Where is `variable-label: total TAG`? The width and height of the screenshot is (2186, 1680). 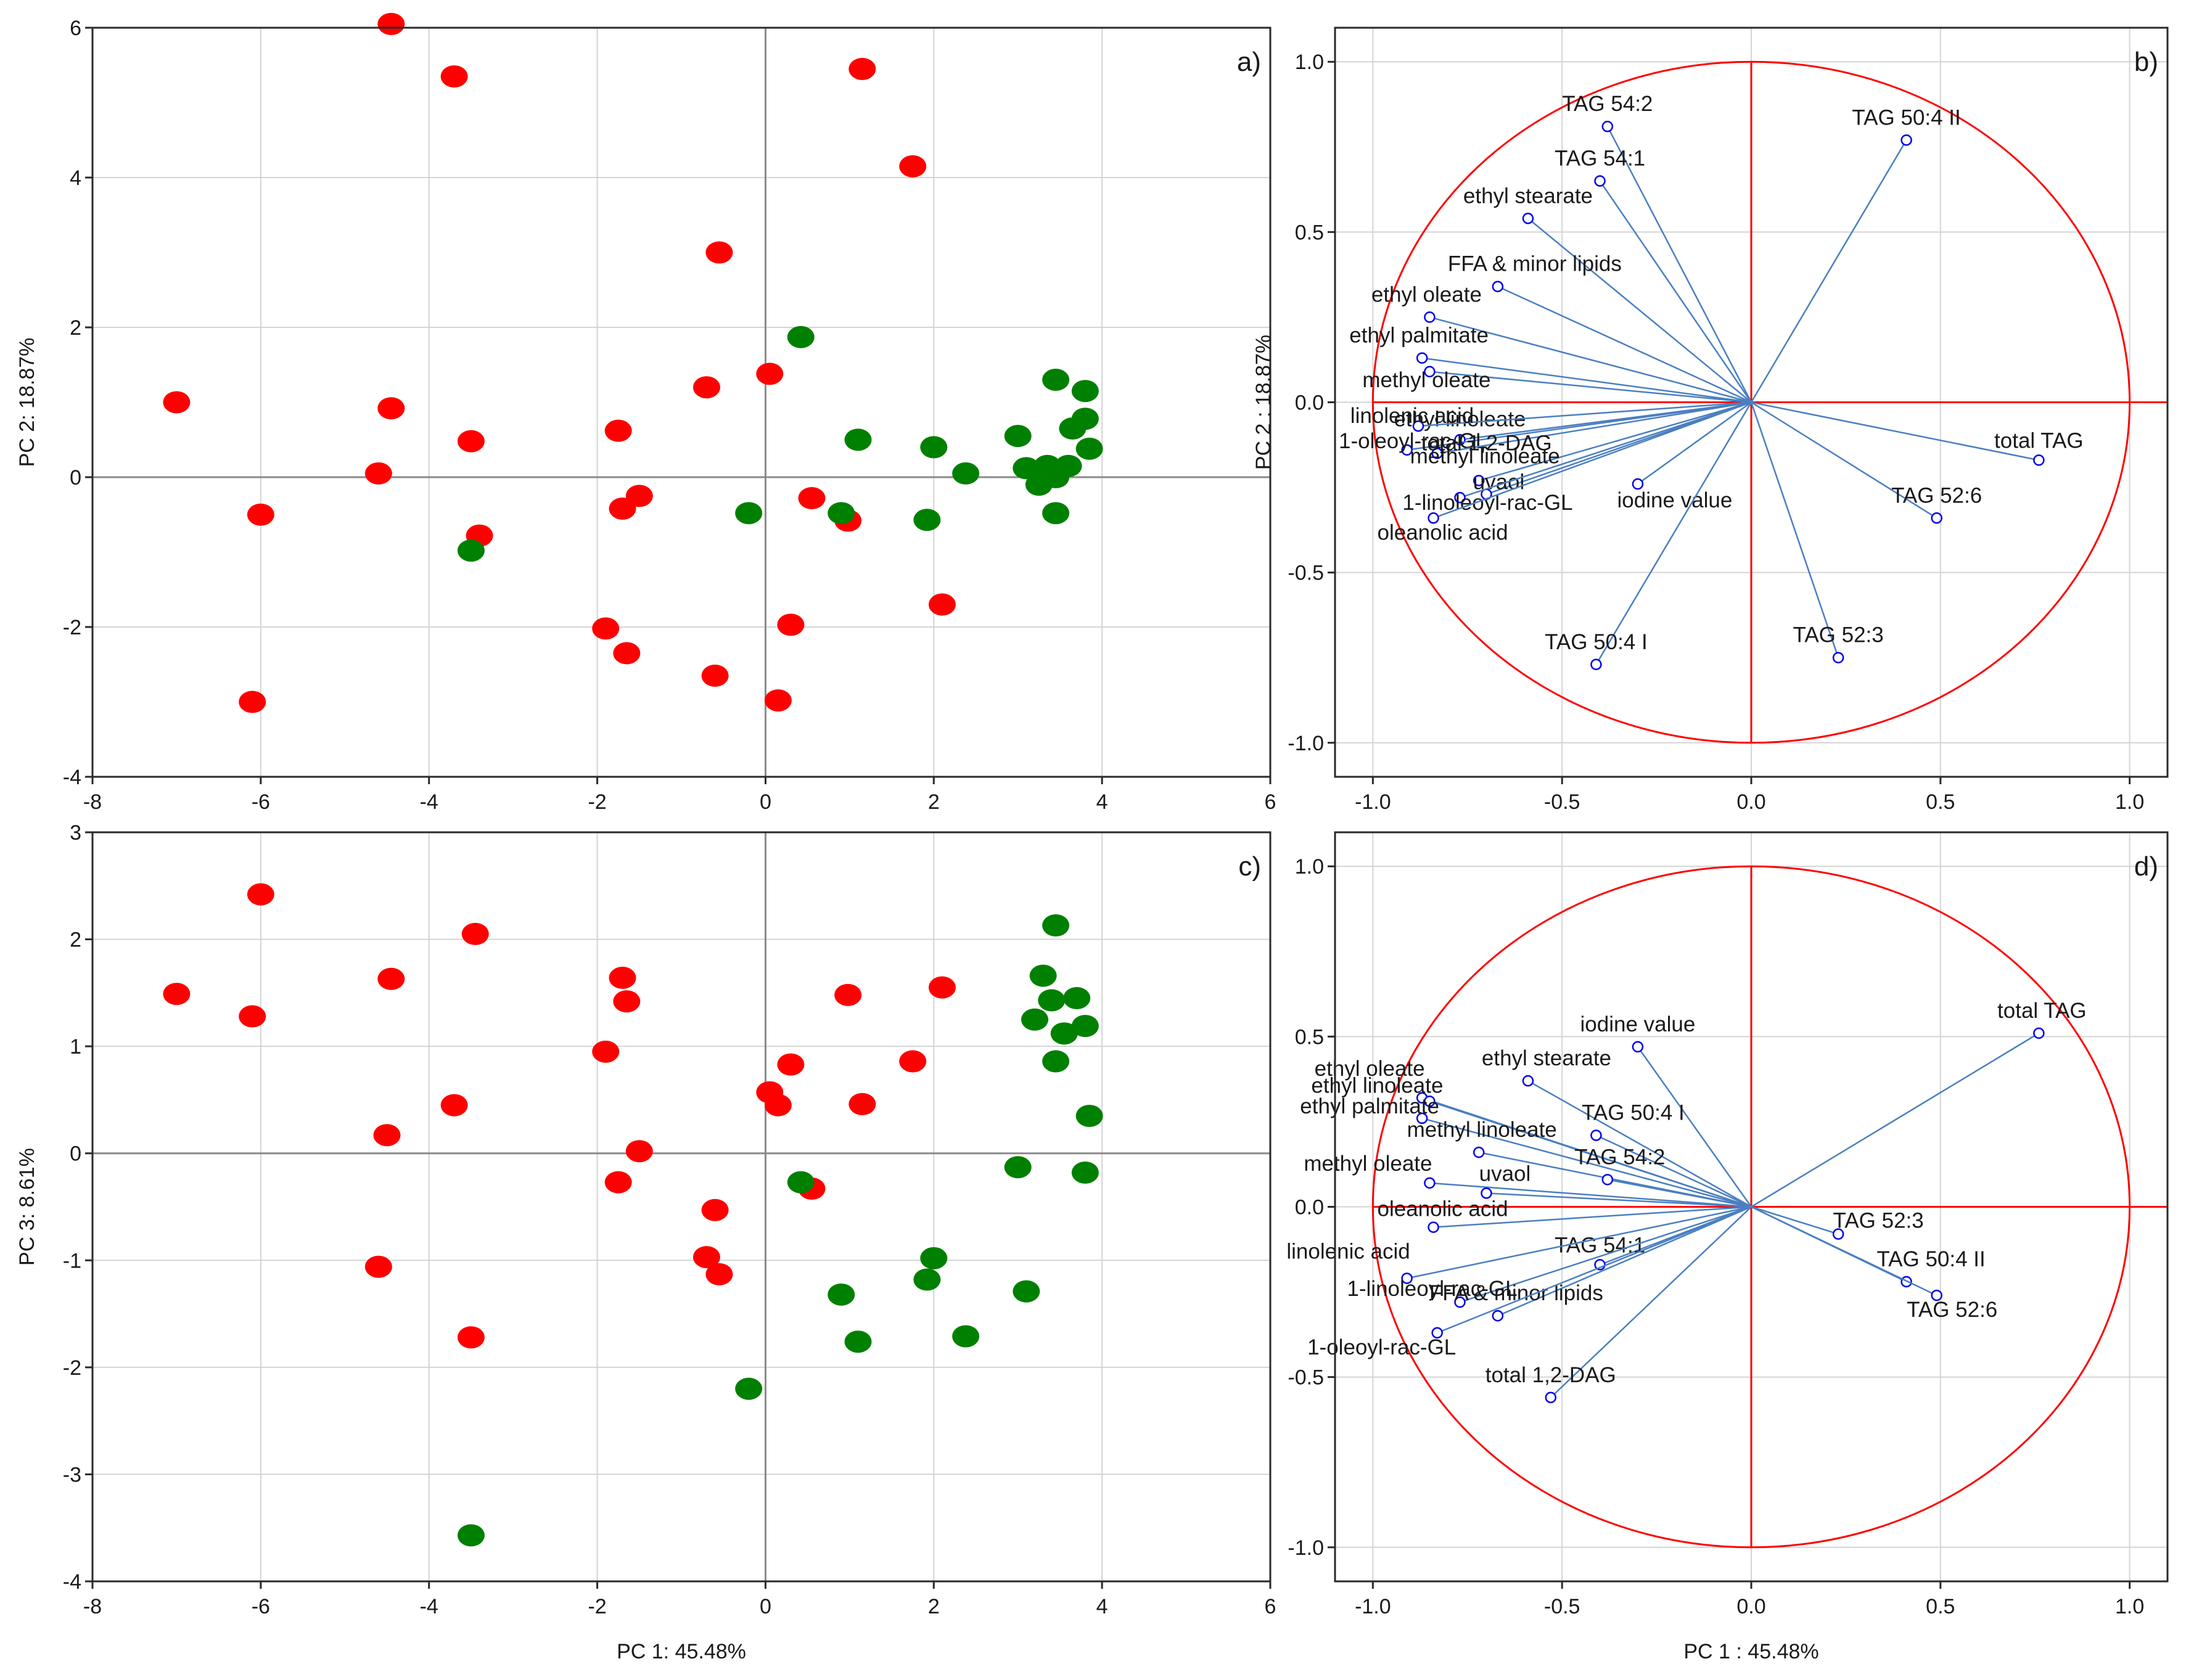 variable-label: total TAG is located at coordinates (2042, 1011).